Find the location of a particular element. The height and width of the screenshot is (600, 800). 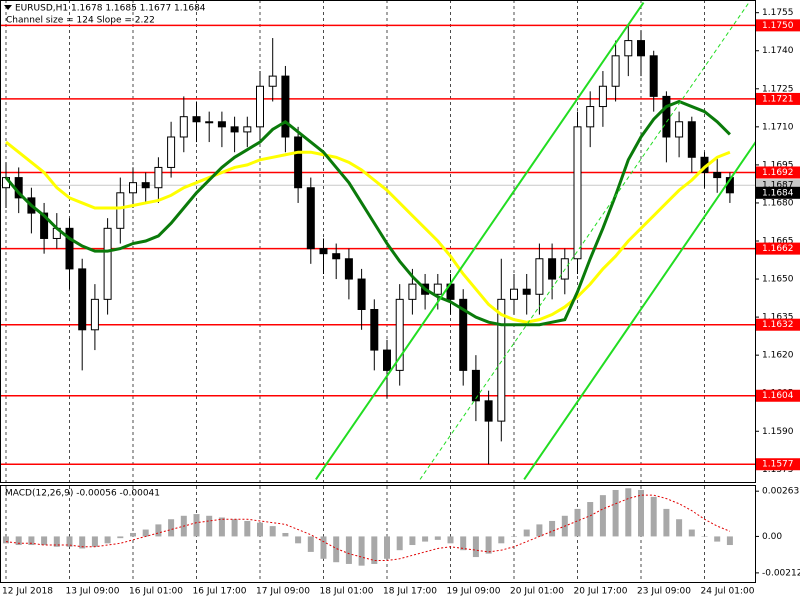

level-label: 1.1692 is located at coordinates (778, 173).